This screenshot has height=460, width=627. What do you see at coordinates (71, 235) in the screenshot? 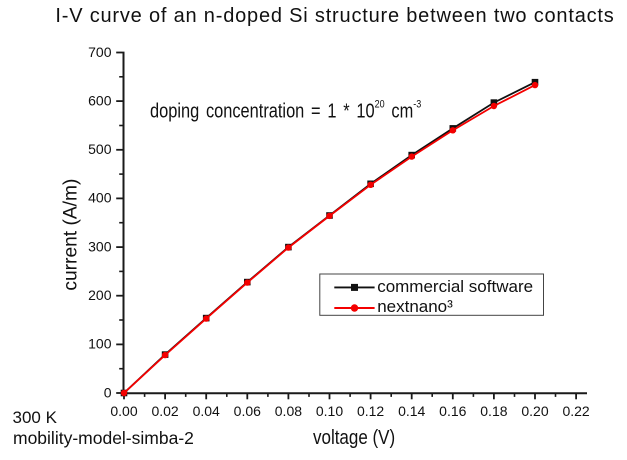
I see `svg-text: current (A/m)` at bounding box center [71, 235].